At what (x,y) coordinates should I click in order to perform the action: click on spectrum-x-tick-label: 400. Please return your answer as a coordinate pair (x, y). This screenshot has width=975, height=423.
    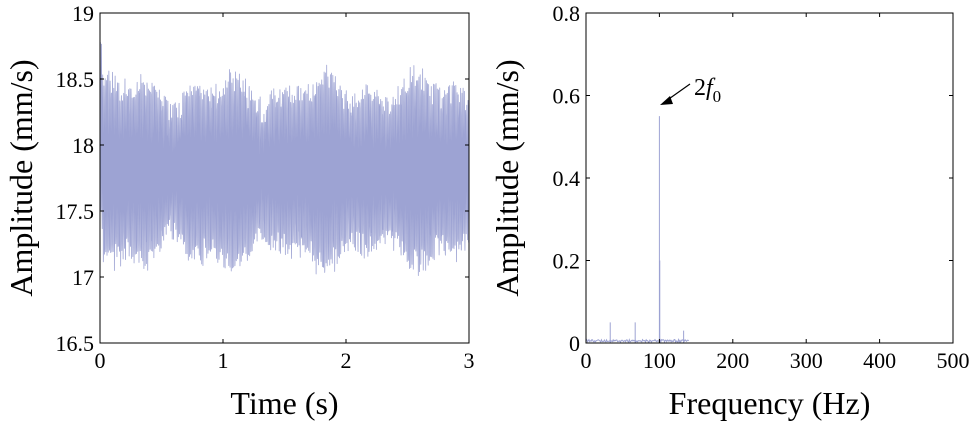
    Looking at the image, I should click on (879, 360).